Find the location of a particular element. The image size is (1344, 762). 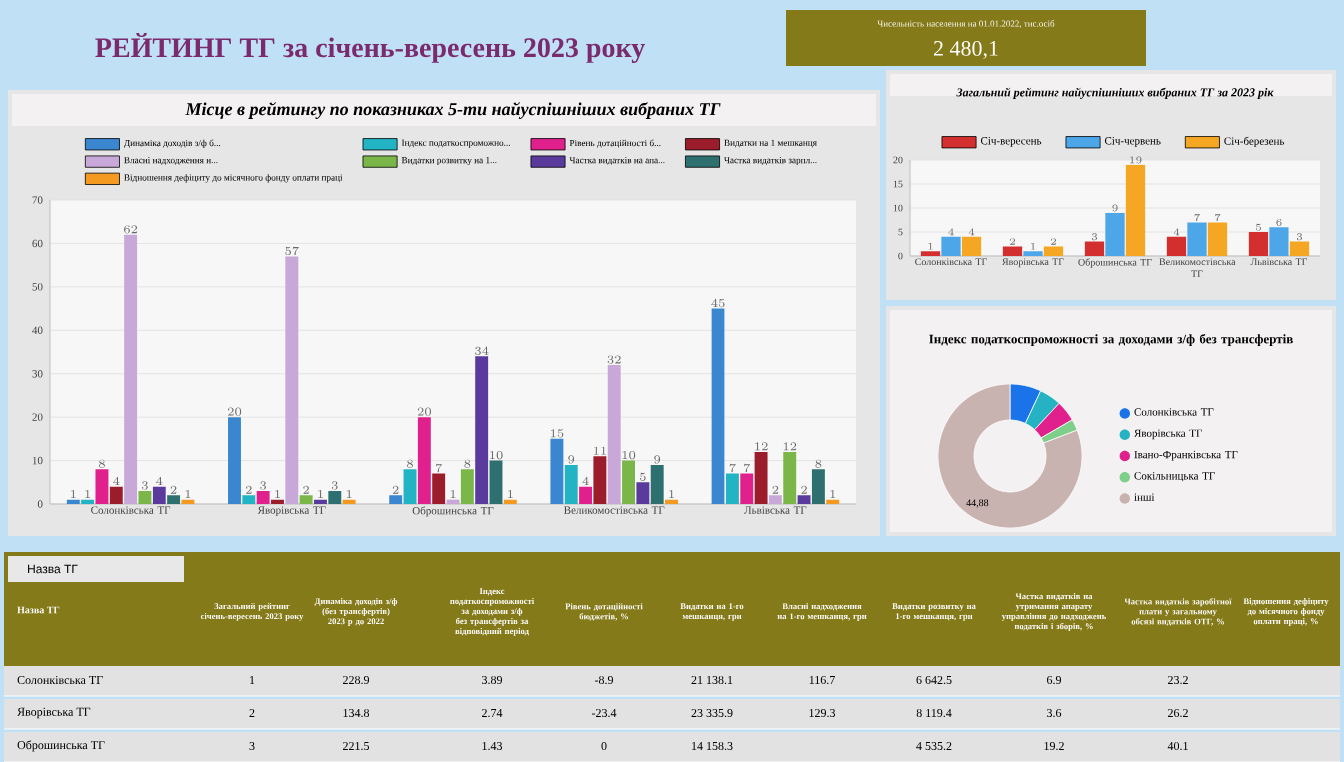

chart-title: Місце в рейтингу по показниках 5-ти найуспішніших вибраних ТГ is located at coordinates (453, 110).